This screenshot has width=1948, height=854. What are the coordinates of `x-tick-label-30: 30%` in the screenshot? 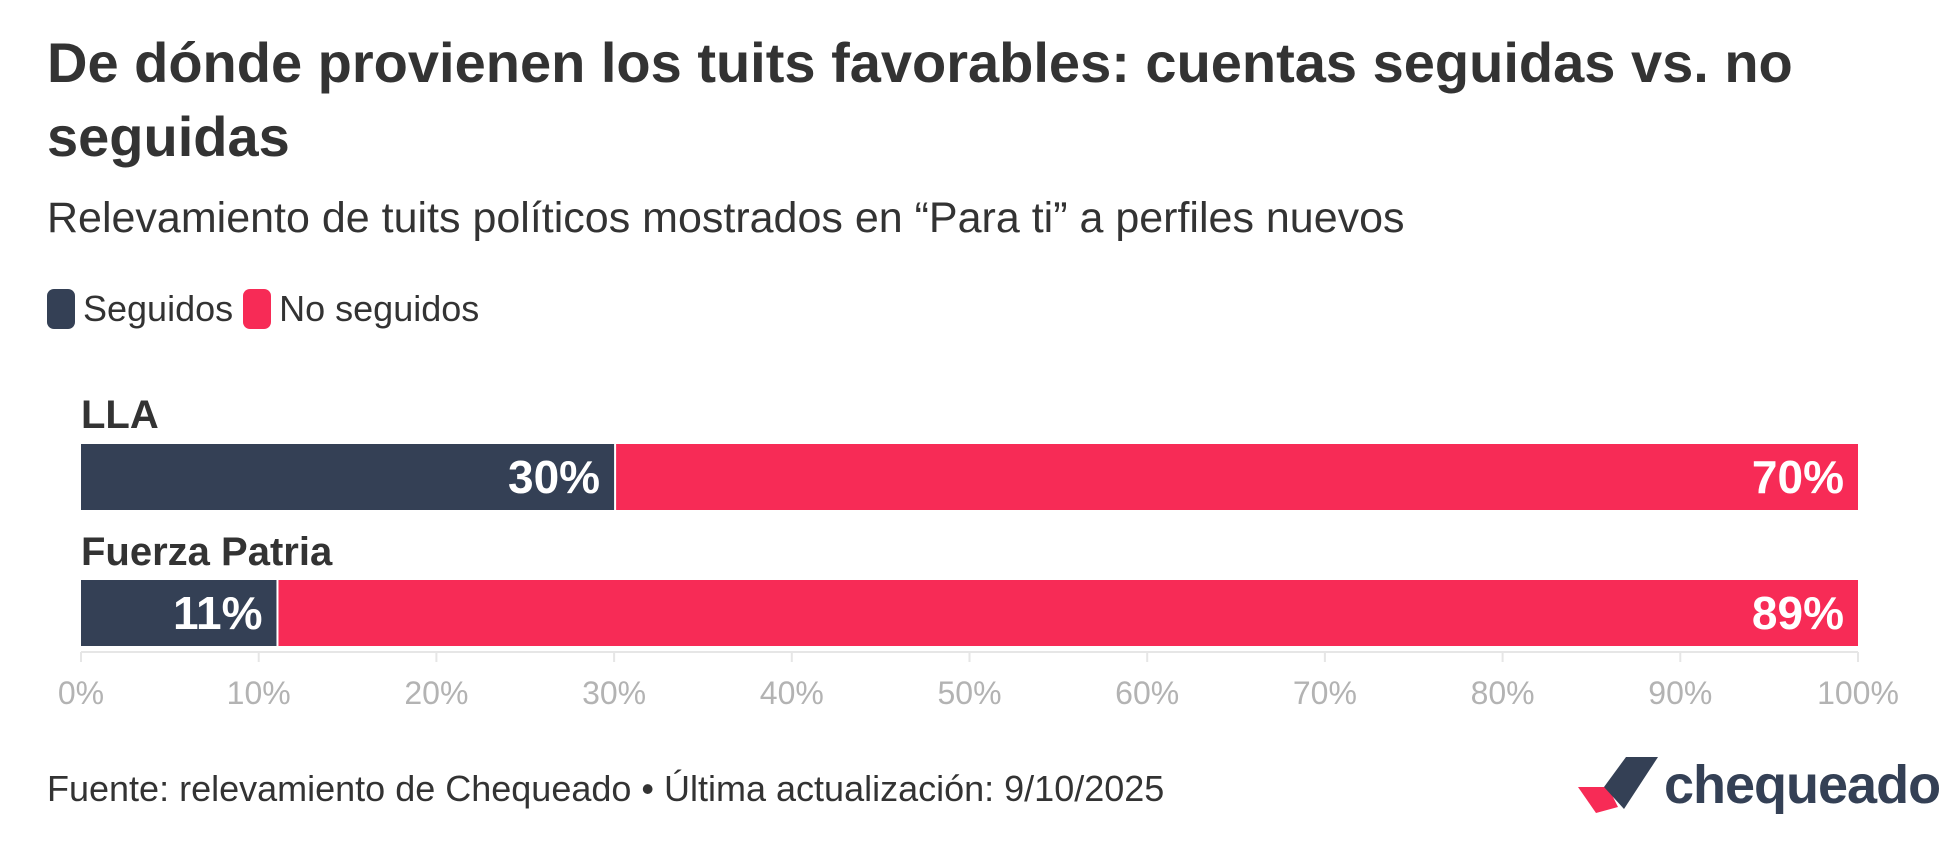 It's located at (614, 693).